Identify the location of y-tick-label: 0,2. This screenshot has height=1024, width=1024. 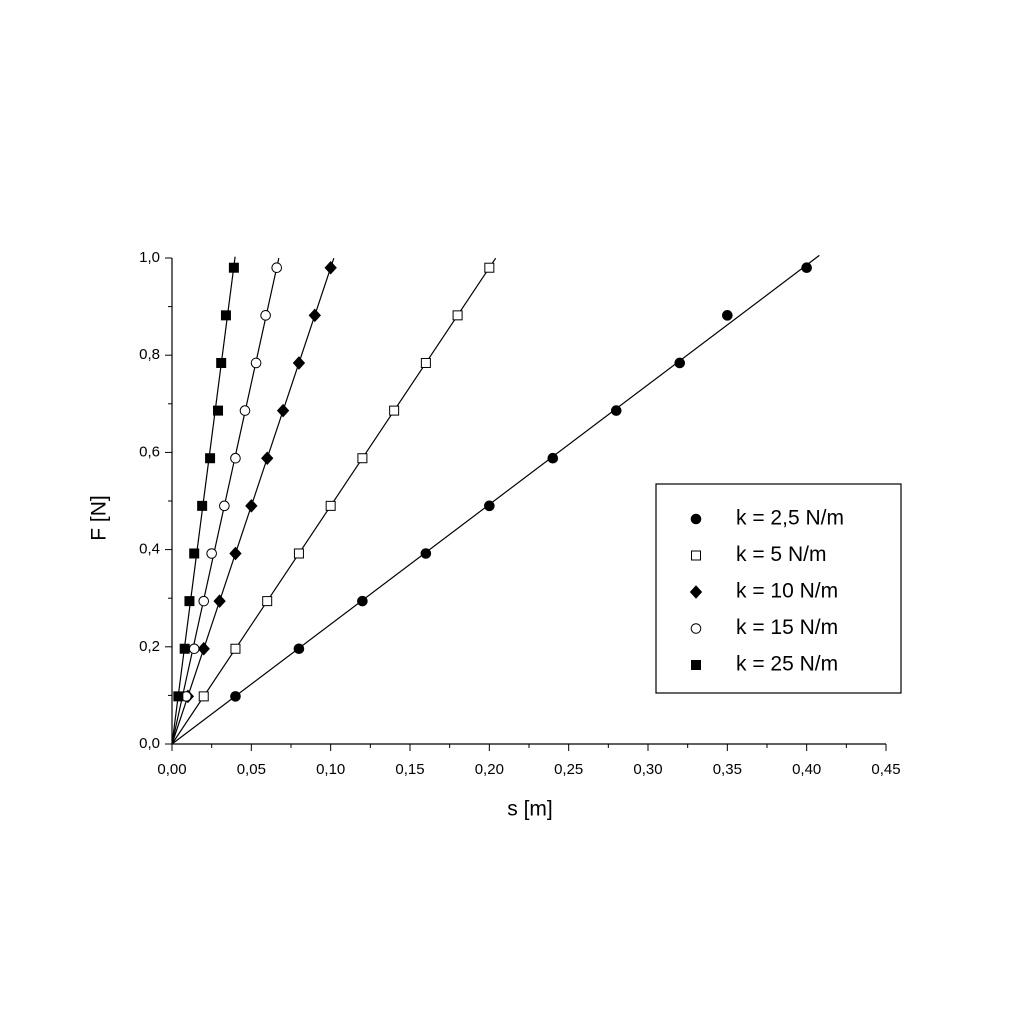
(149, 646).